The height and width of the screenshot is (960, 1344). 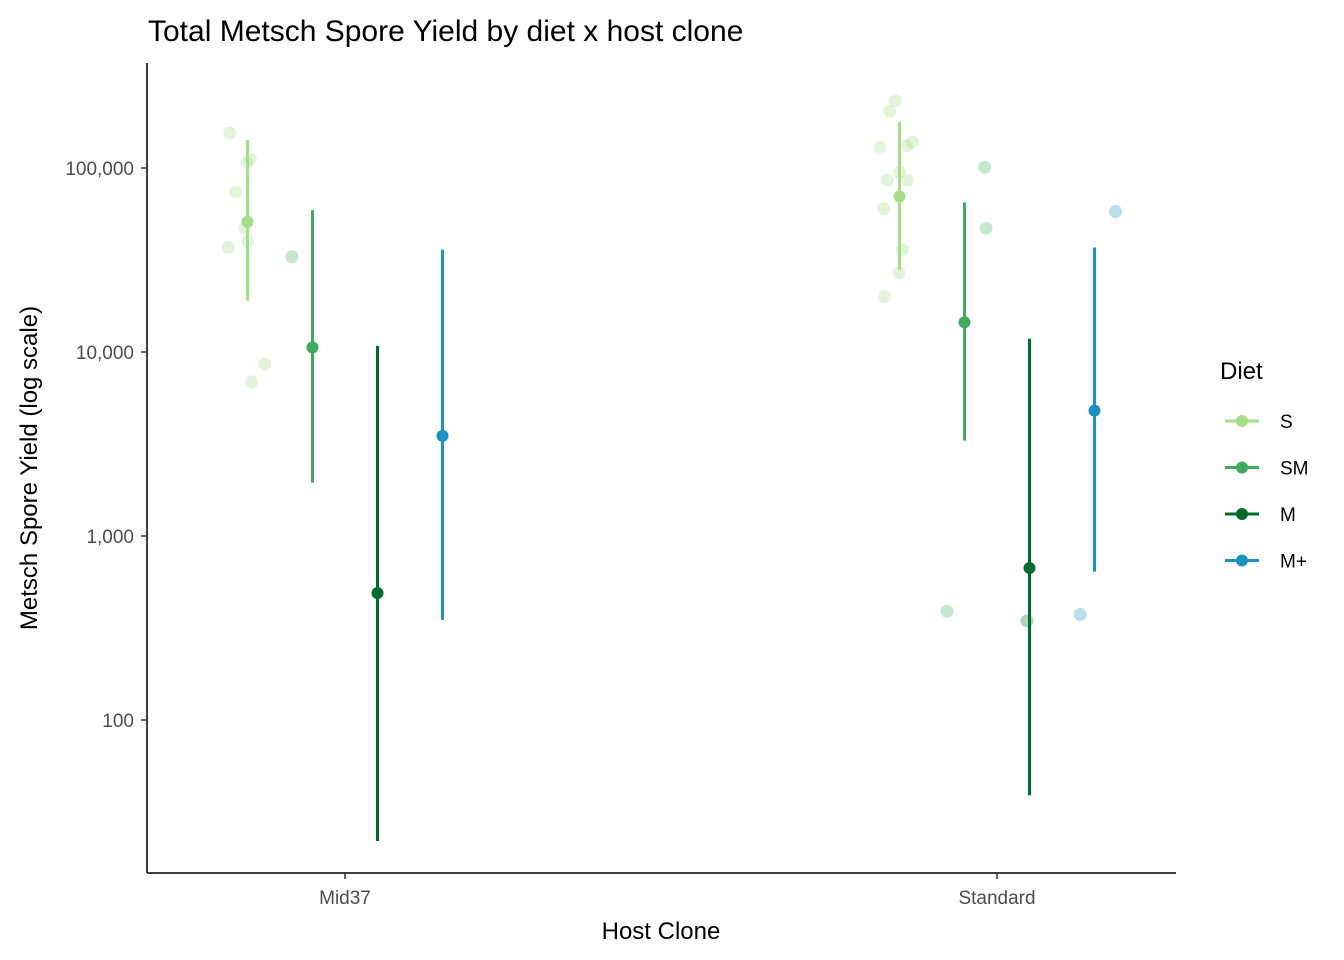 What do you see at coordinates (996, 898) in the screenshot?
I see `x-tick-label: Standard` at bounding box center [996, 898].